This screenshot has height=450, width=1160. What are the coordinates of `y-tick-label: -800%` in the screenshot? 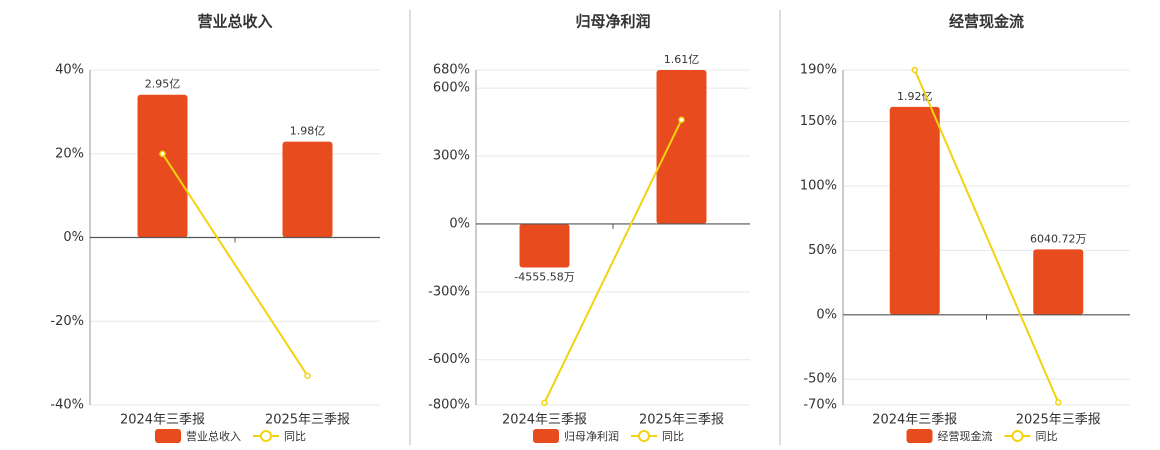 It's located at (449, 405).